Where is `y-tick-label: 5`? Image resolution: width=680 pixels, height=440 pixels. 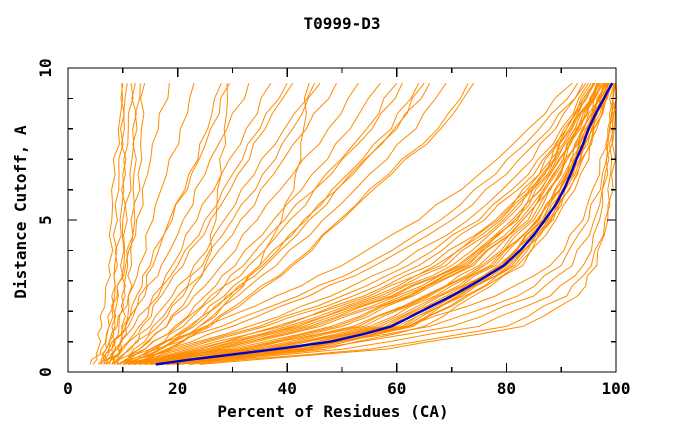
y-tick-label: 5 is located at coordinates (45, 220).